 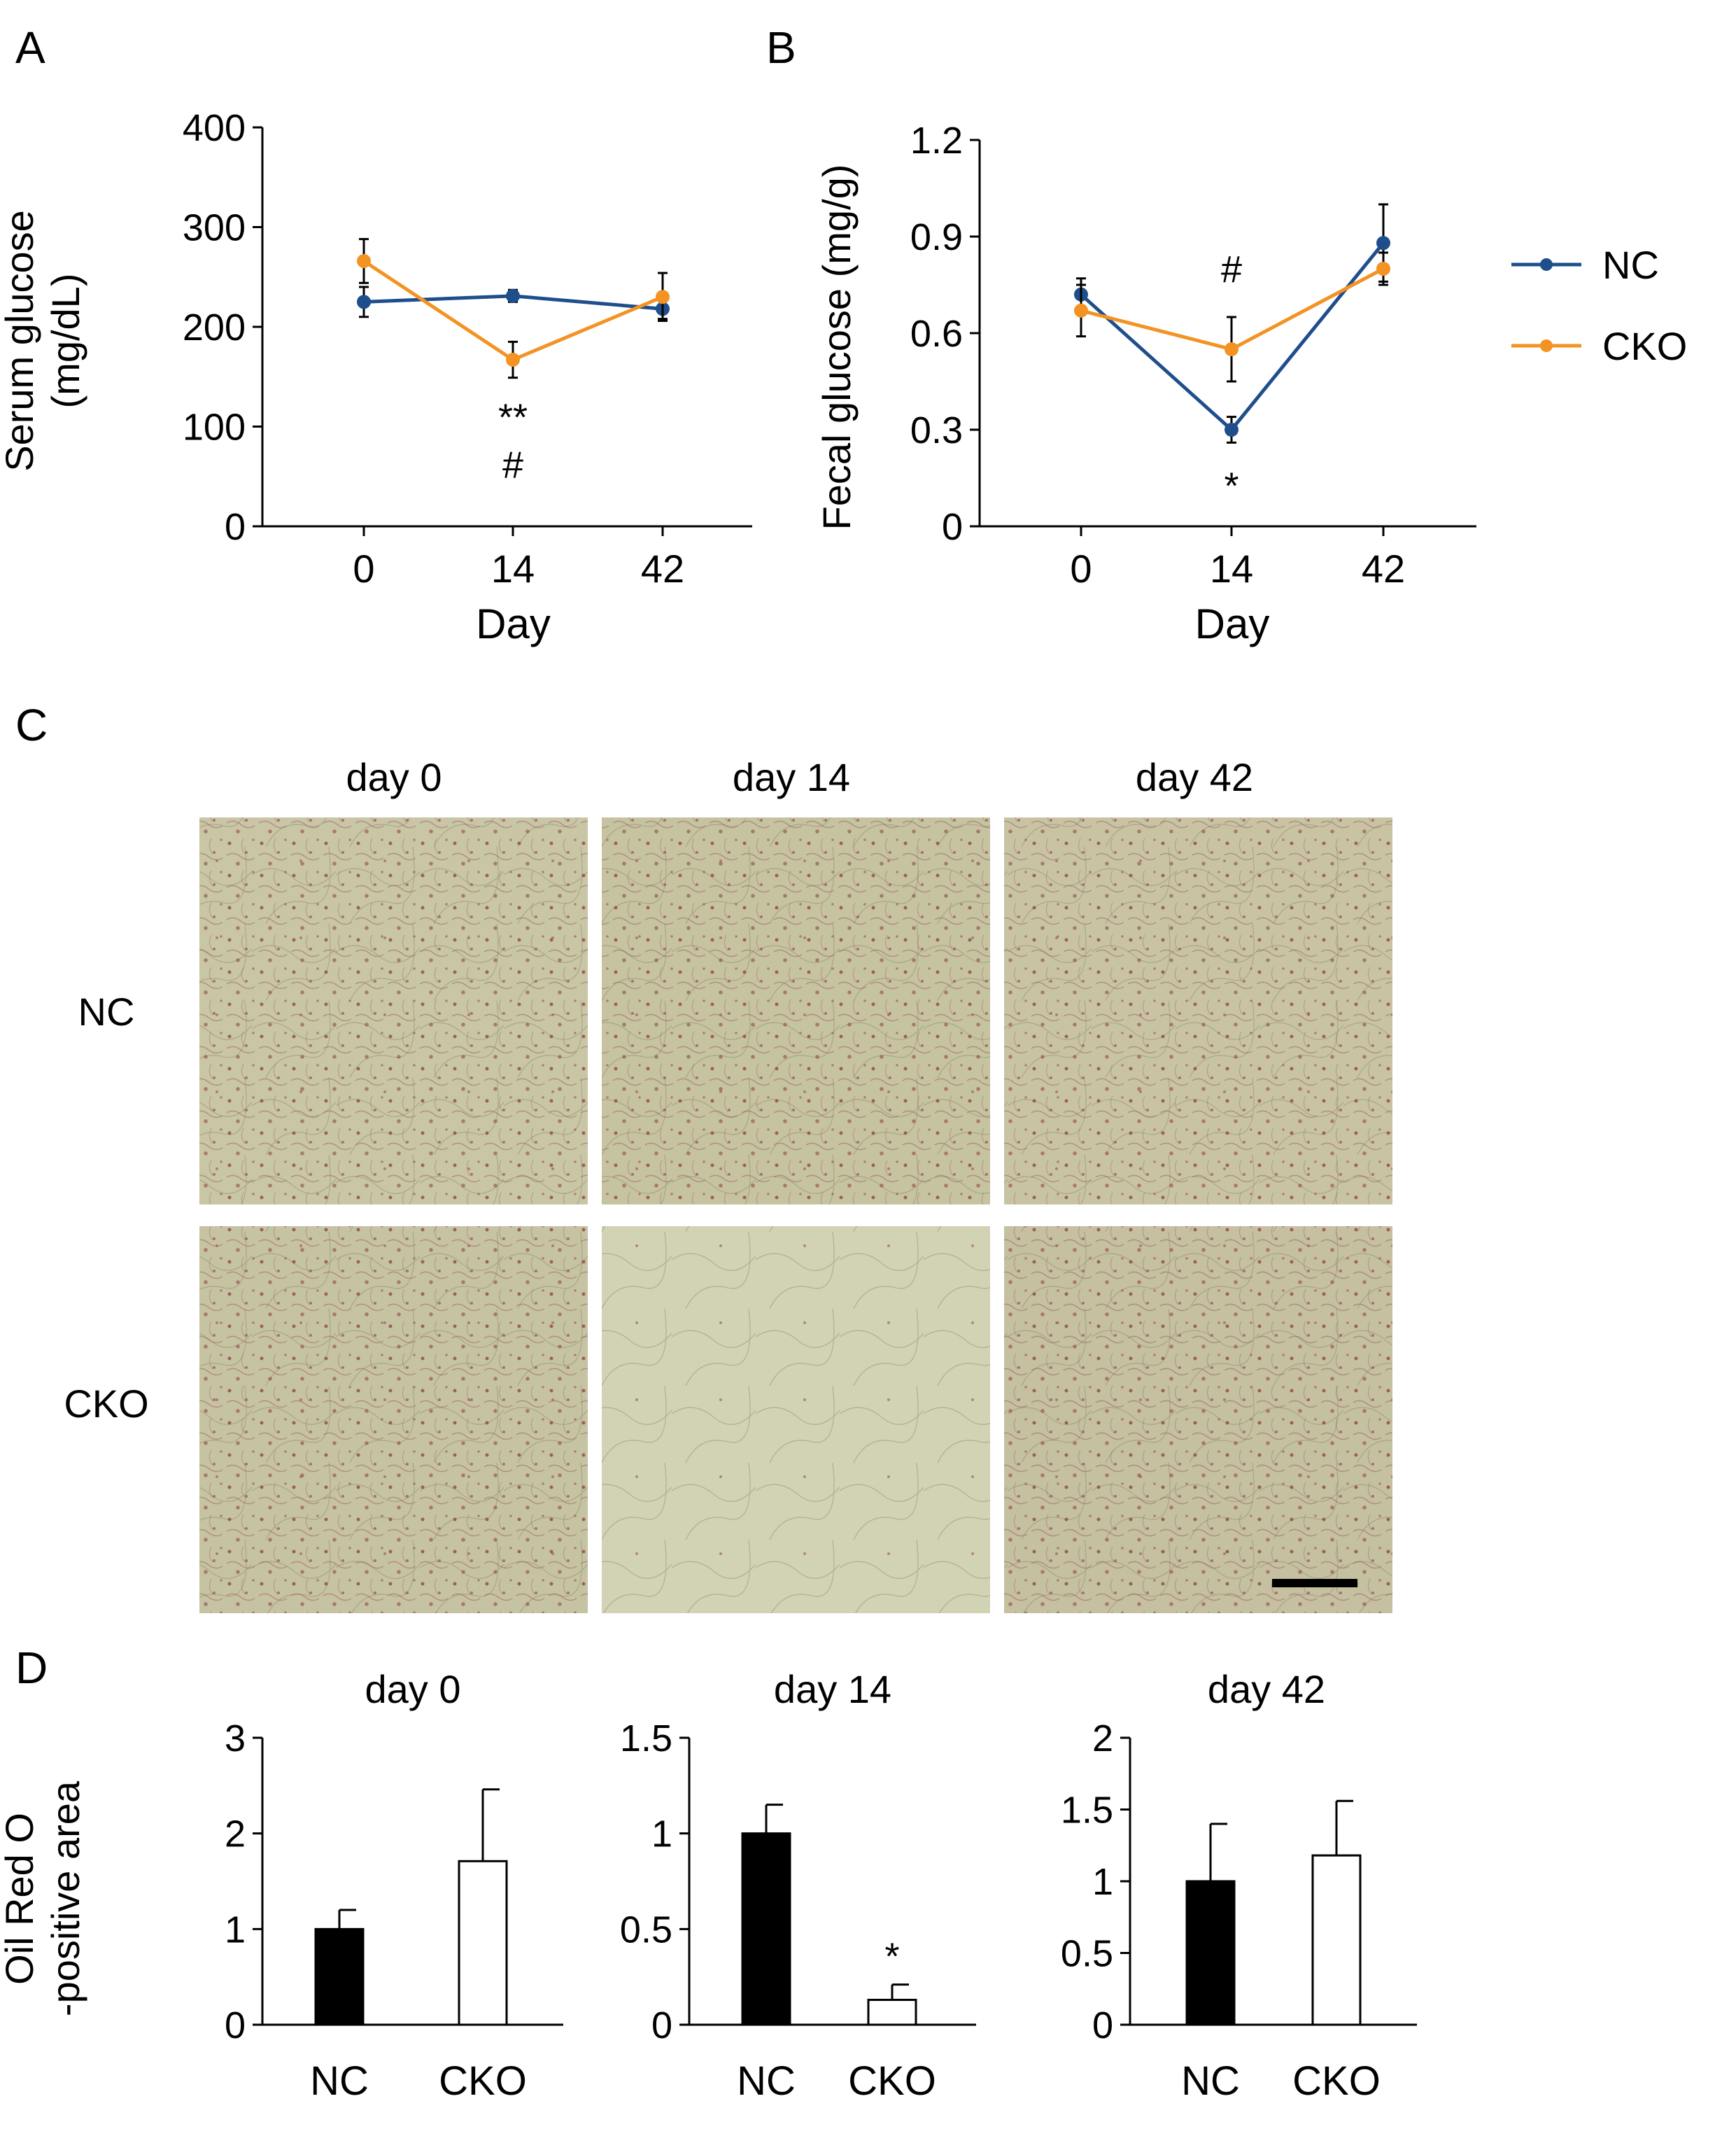 I want to click on y-tick-label: 3, so click(x=235, y=1738).